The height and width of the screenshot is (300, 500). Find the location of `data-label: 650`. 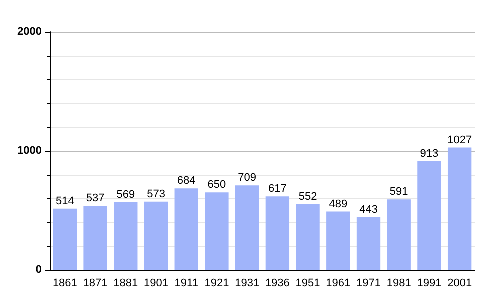

data-label: 650 is located at coordinates (217, 185).